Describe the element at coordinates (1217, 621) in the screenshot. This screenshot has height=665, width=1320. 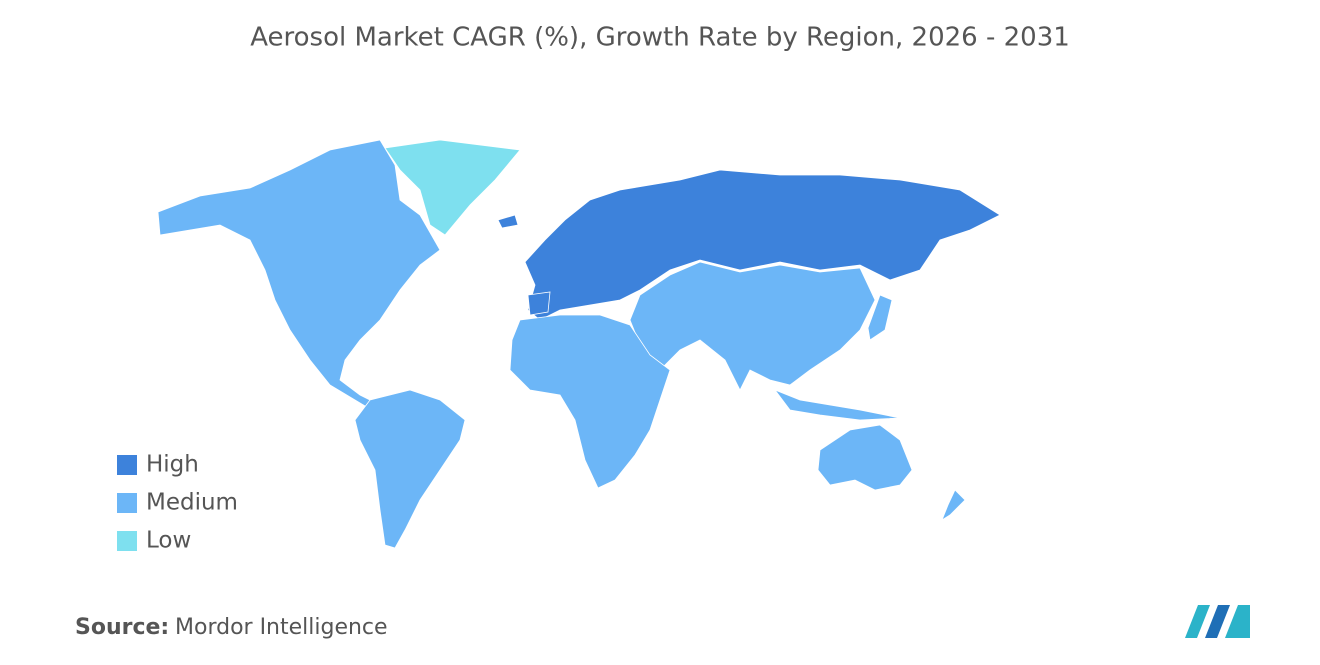
I see `logo` at that location.